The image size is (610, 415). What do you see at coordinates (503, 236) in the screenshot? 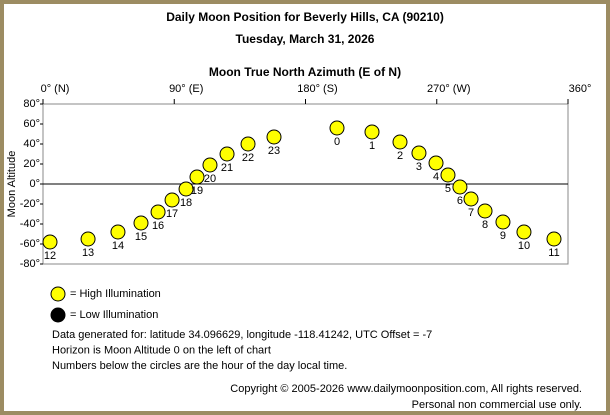
I see `hour-label: 9` at bounding box center [503, 236].